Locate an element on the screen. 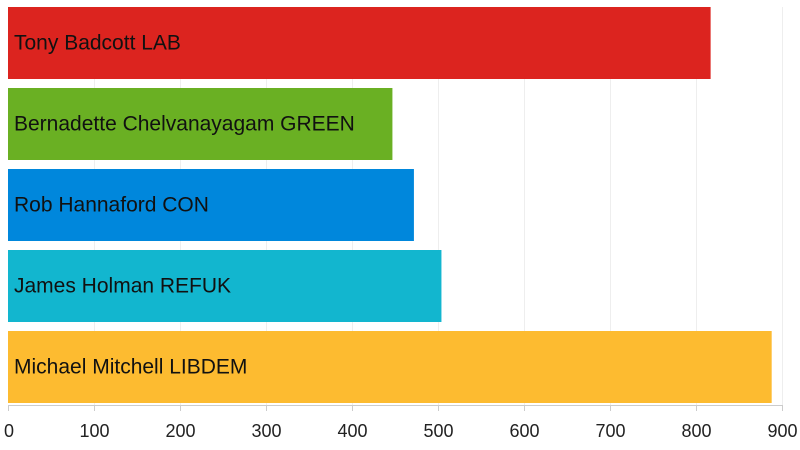  x-tick-label: 600 is located at coordinates (524, 431).